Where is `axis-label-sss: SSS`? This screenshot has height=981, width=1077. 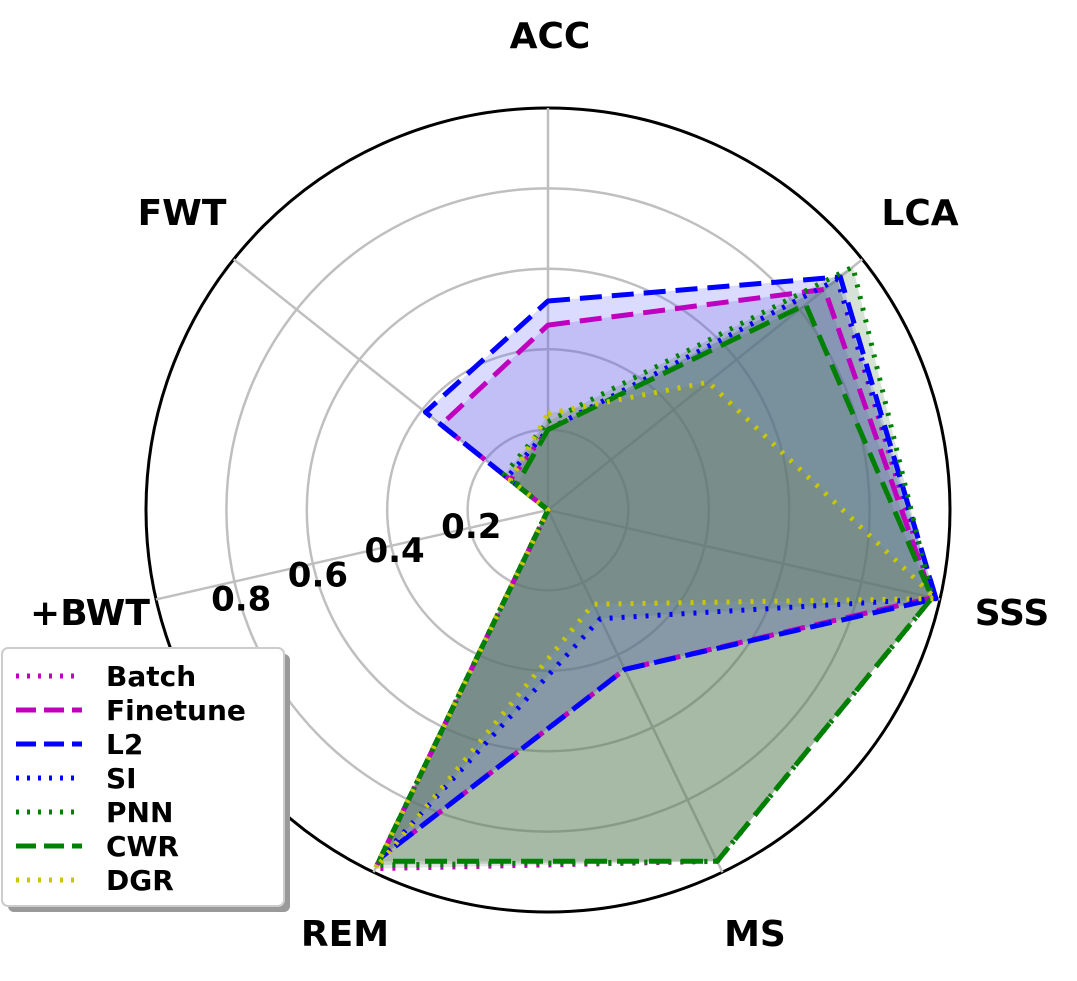 axis-label-sss: SSS is located at coordinates (1012, 613).